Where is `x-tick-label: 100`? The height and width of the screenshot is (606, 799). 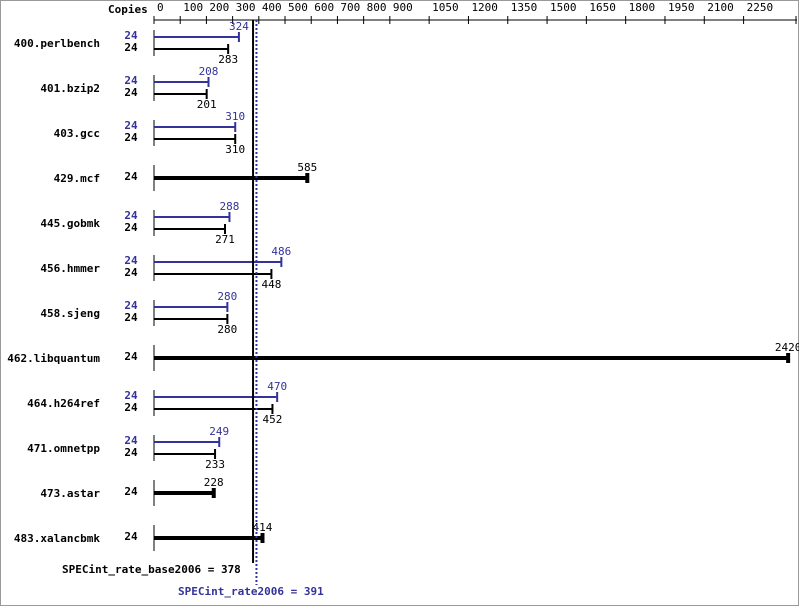 x-tick-label: 100 is located at coordinates (193, 7).